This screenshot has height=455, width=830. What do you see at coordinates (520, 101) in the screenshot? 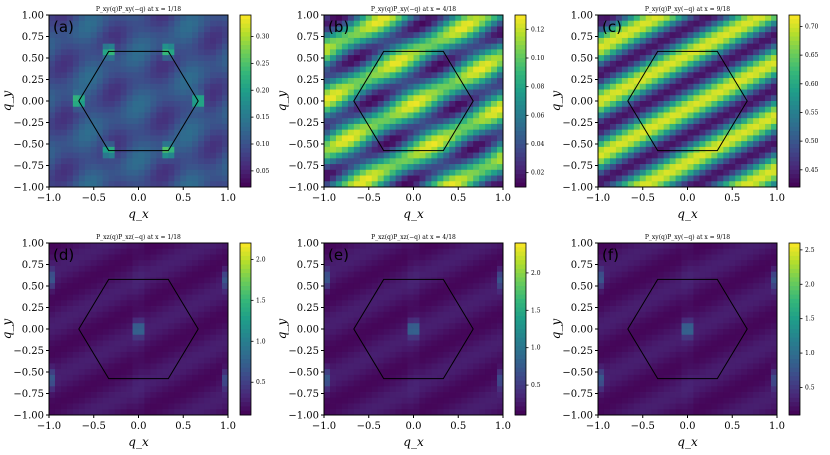
I see `colorbar-frame` at bounding box center [520, 101].